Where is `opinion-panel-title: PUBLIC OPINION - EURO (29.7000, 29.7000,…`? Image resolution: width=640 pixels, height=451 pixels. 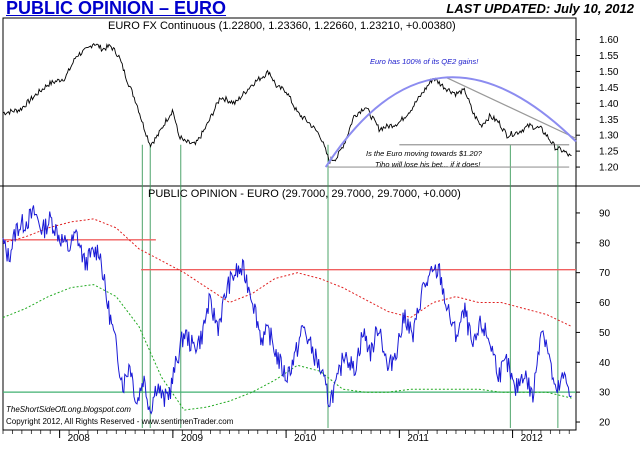
opinion-panel-title: PUBLIC OPINION - EURO (29.7000, 29.7000,… is located at coordinates (304, 194).